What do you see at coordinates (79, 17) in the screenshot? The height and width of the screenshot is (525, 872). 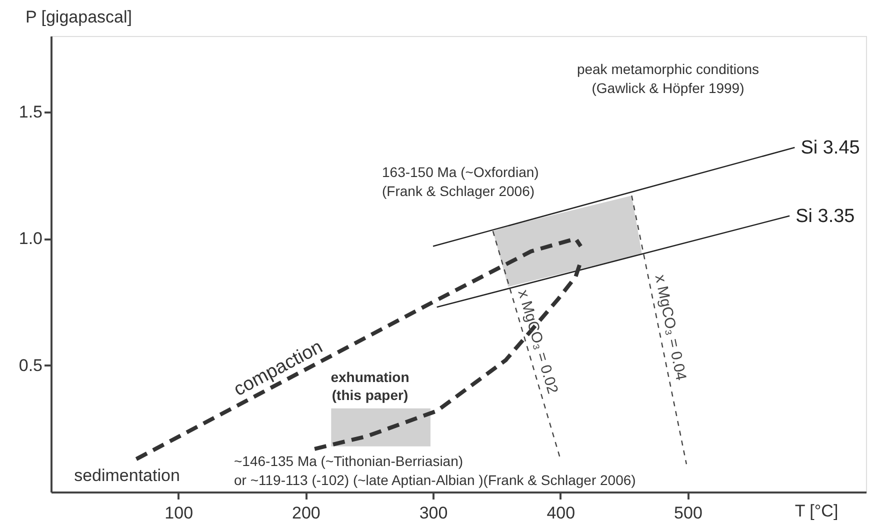 I see `y-axis-title: P [gigapascal]` at bounding box center [79, 17].